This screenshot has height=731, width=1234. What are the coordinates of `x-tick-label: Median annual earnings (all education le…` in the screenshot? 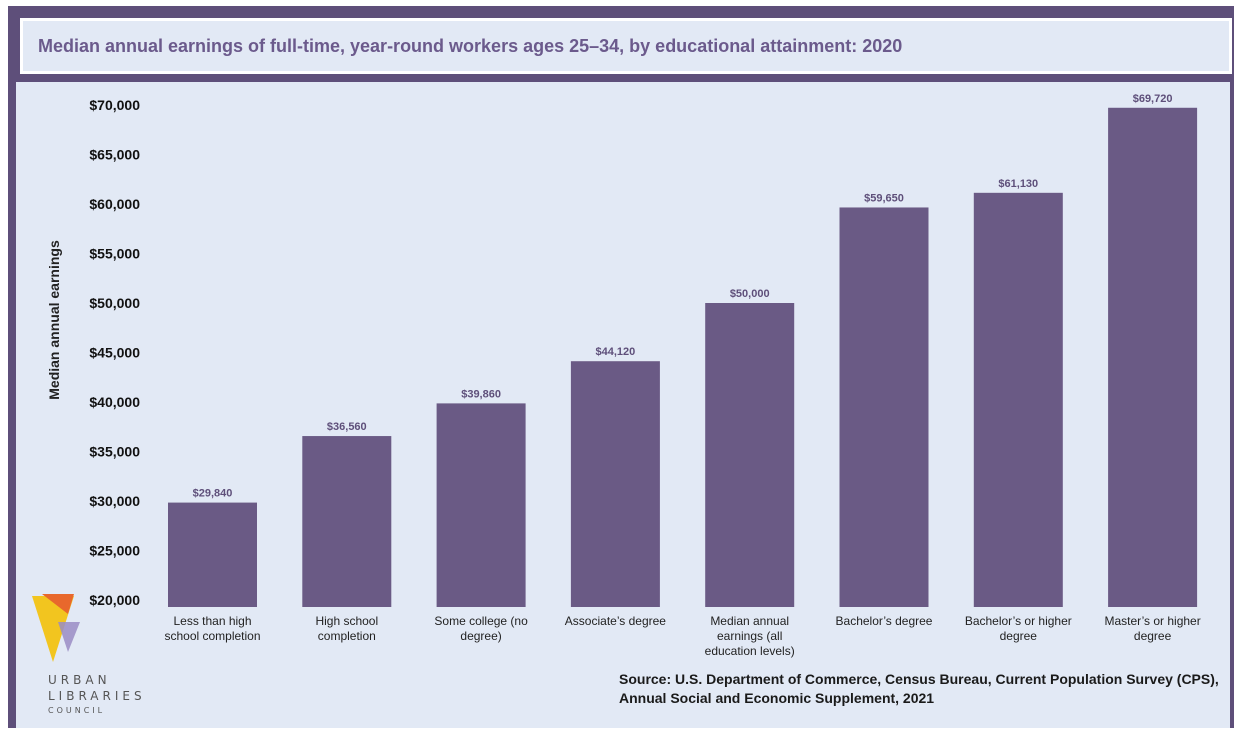 It's located at (749, 636).